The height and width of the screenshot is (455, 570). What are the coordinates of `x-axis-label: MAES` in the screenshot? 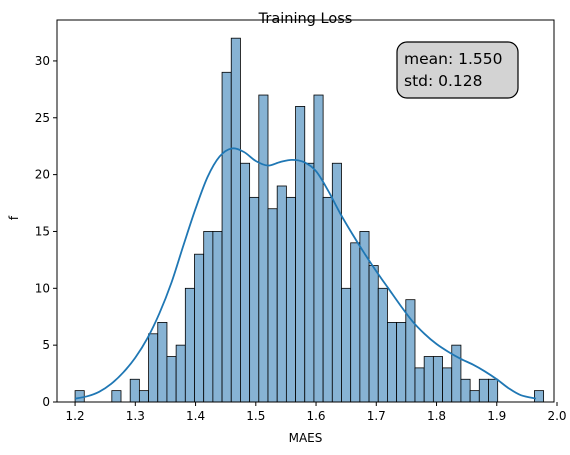 It's located at (306, 438).